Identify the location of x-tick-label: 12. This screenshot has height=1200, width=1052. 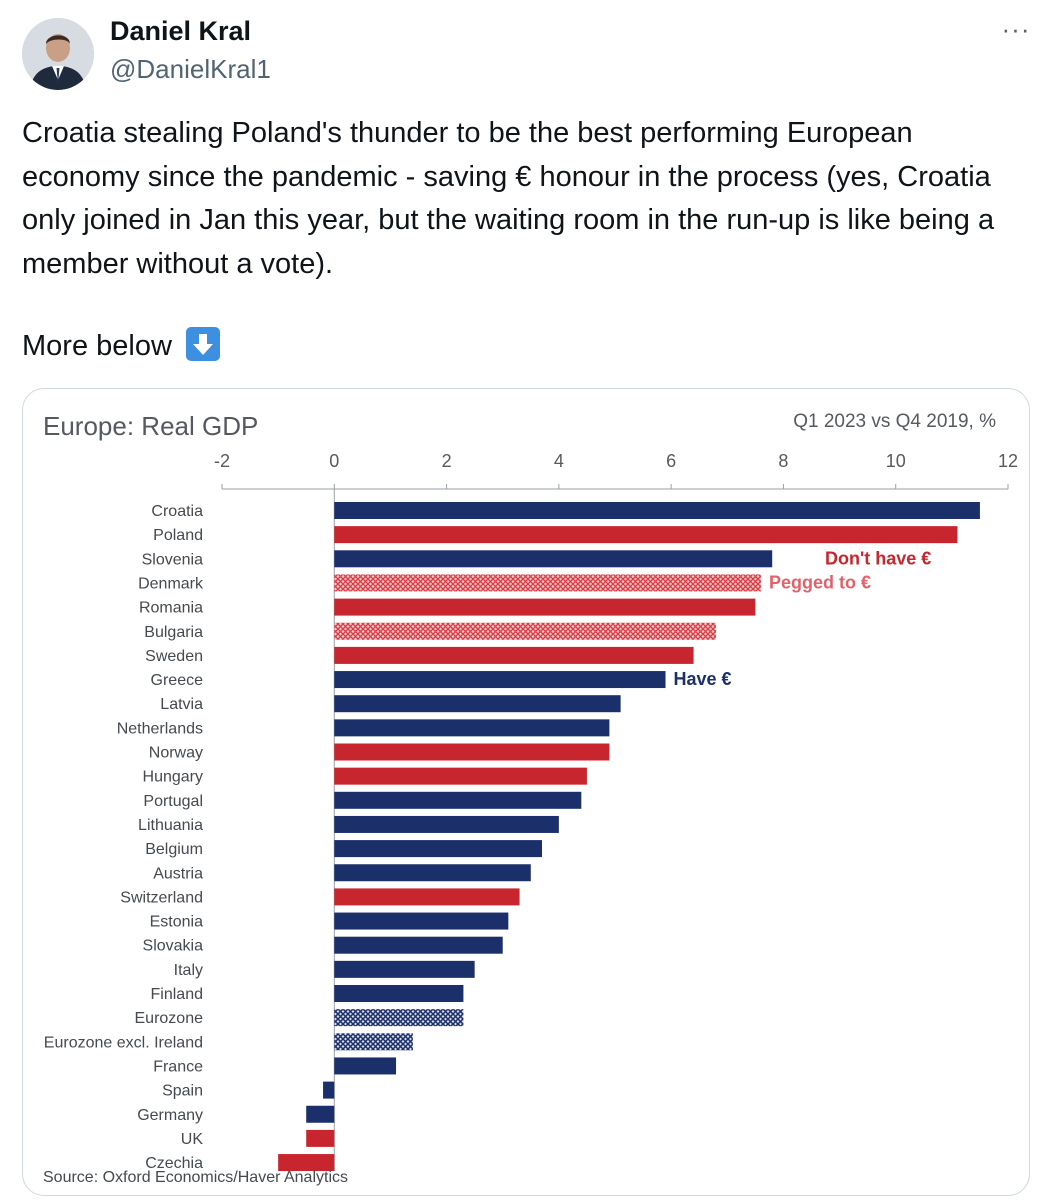
(1008, 461).